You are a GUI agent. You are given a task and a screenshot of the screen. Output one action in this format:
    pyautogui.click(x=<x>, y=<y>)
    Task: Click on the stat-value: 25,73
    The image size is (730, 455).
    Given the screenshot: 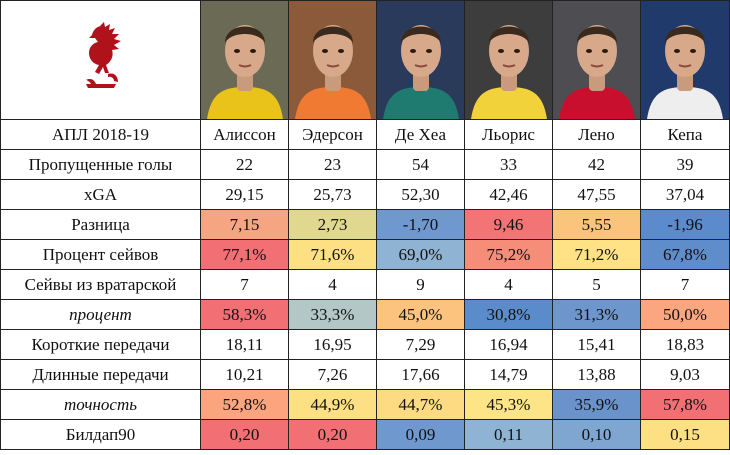 What is the action you would take?
    pyautogui.click(x=332, y=194)
    